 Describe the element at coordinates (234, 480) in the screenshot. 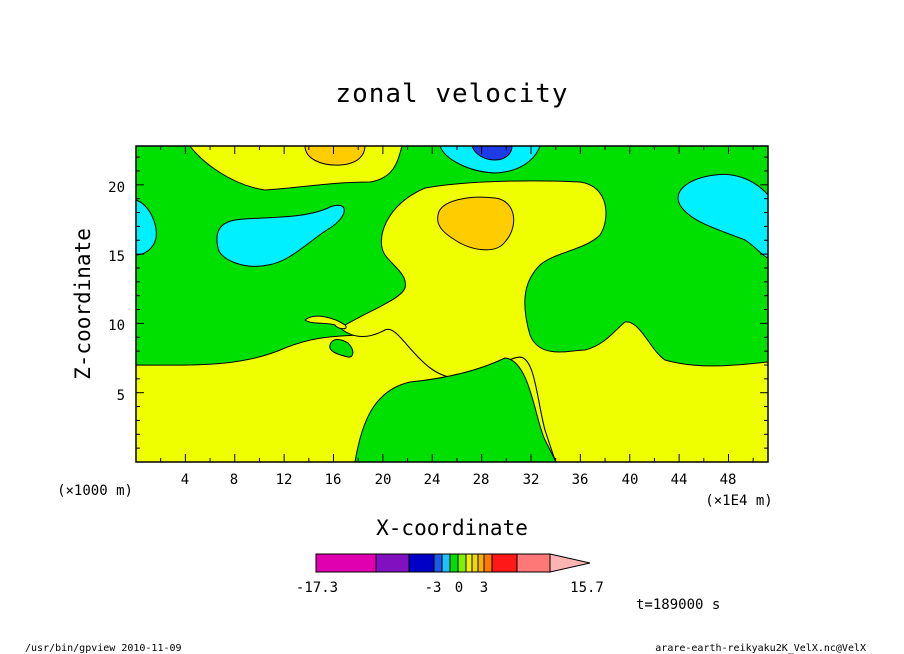

I see `x-tick-label: 8` at that location.